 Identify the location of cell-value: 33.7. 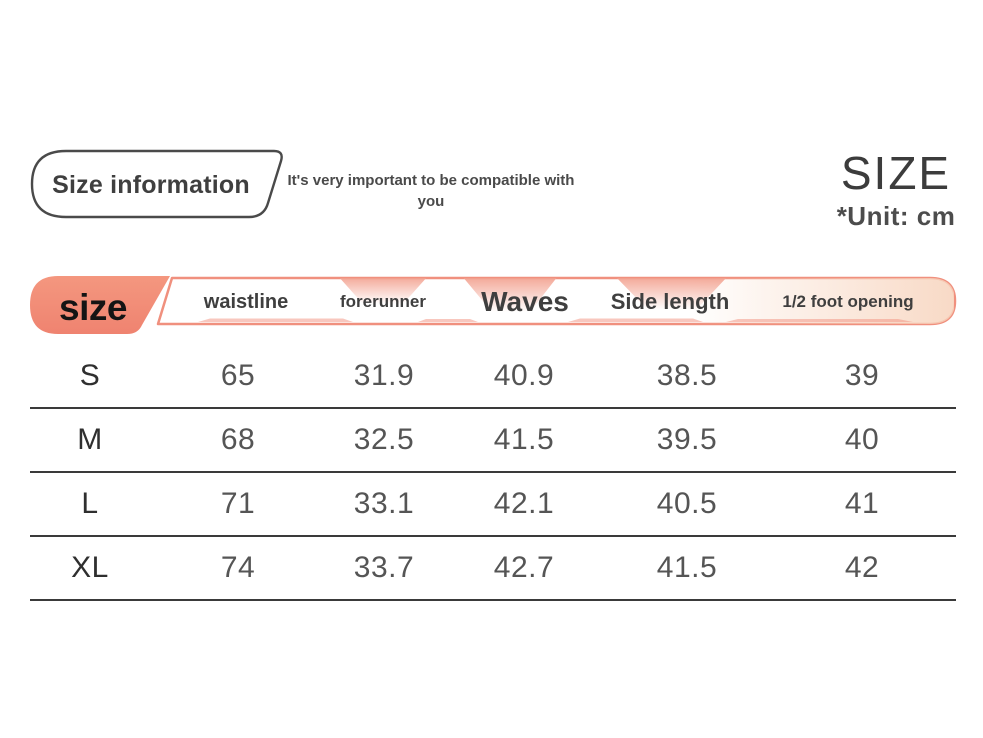
(384, 567).